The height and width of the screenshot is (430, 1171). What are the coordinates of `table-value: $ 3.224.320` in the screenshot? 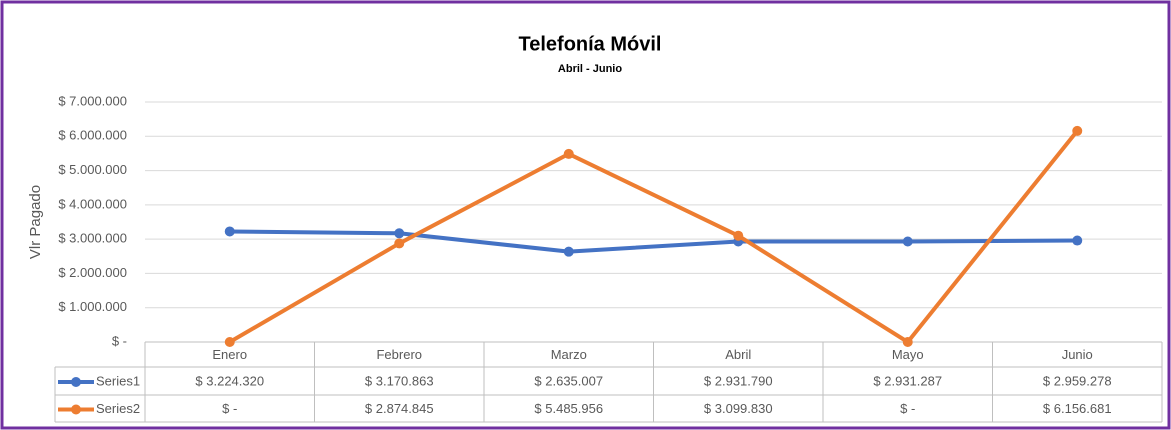 It's located at (229, 380).